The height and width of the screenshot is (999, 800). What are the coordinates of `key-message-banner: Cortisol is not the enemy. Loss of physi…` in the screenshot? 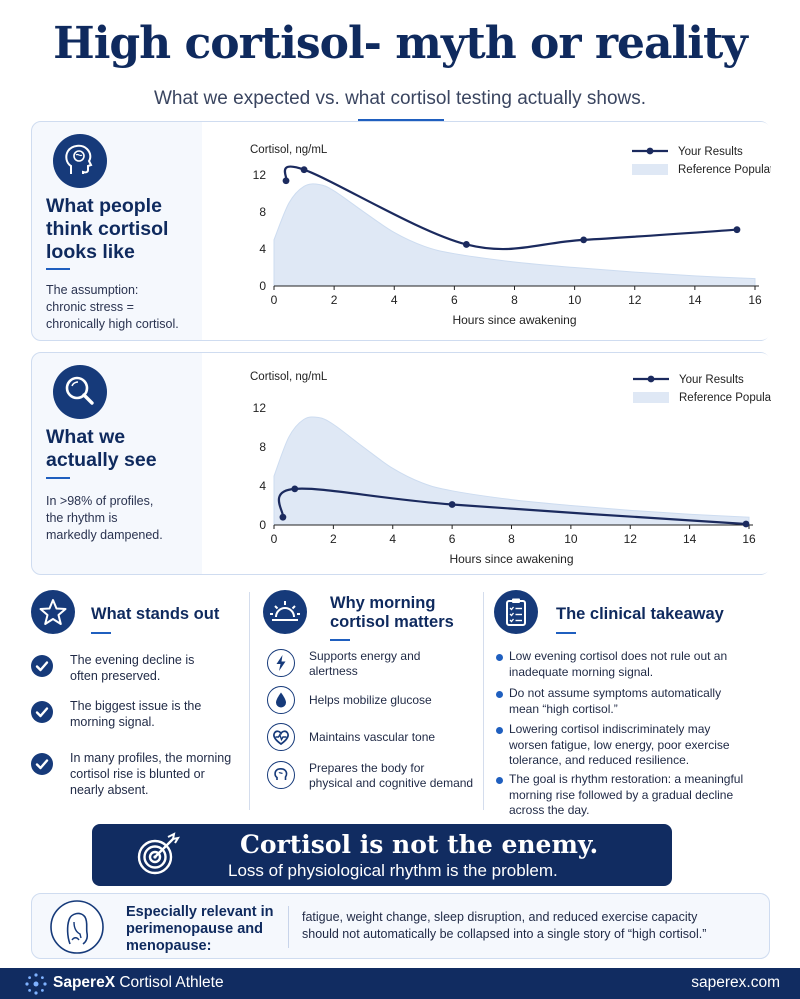 It's located at (382, 855).